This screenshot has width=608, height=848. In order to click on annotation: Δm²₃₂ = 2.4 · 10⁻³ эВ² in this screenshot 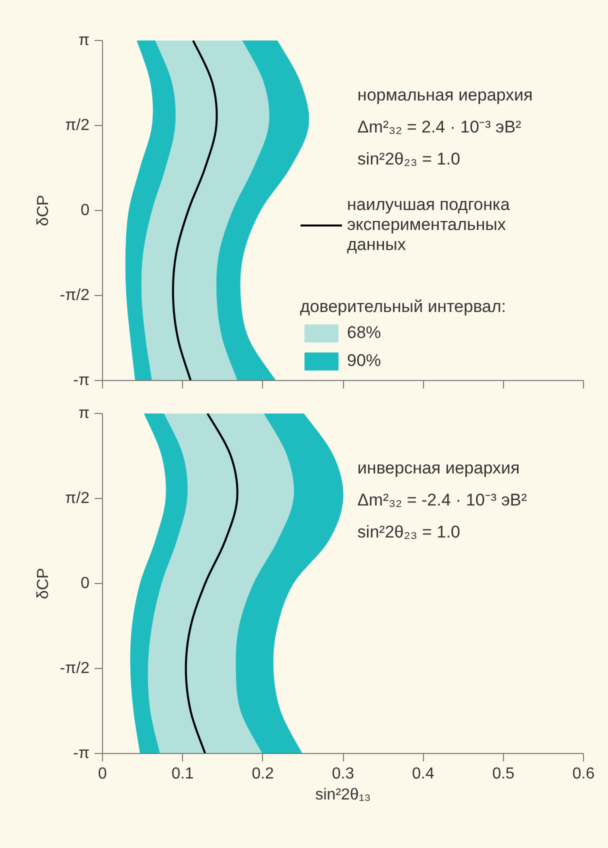, I will do `click(439, 126)`.